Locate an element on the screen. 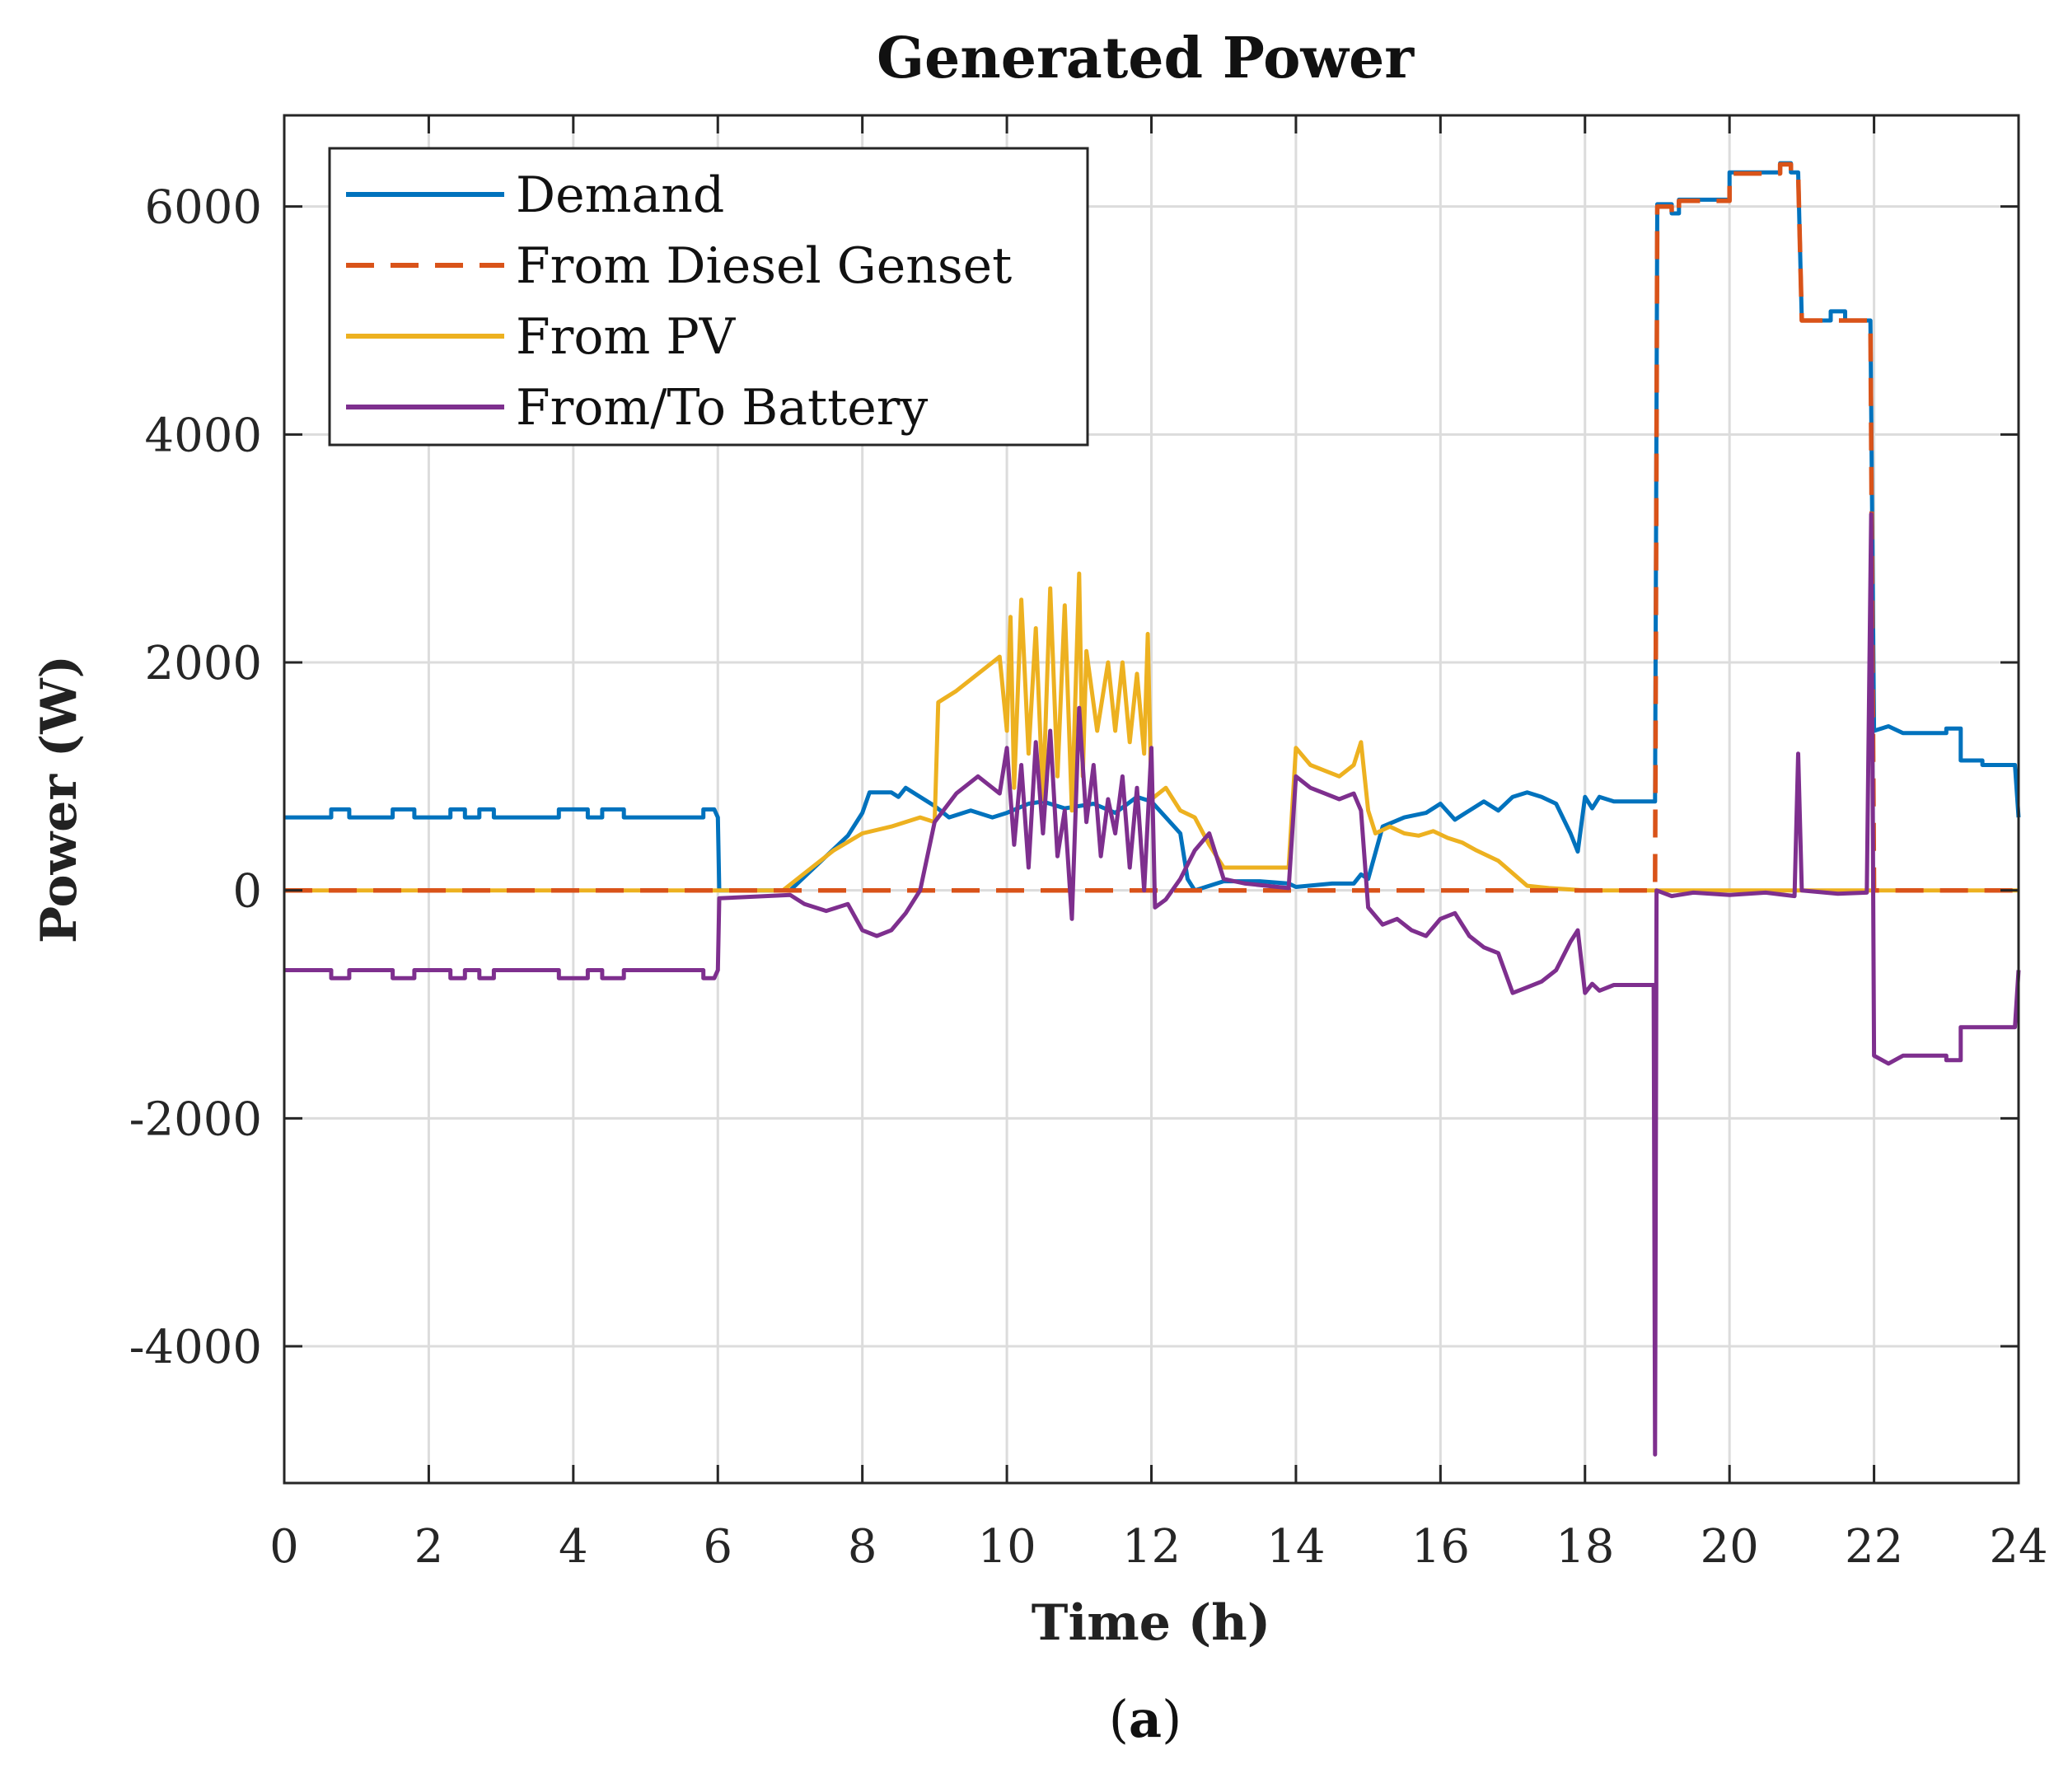  caption-open: ( is located at coordinates (1119, 1719).